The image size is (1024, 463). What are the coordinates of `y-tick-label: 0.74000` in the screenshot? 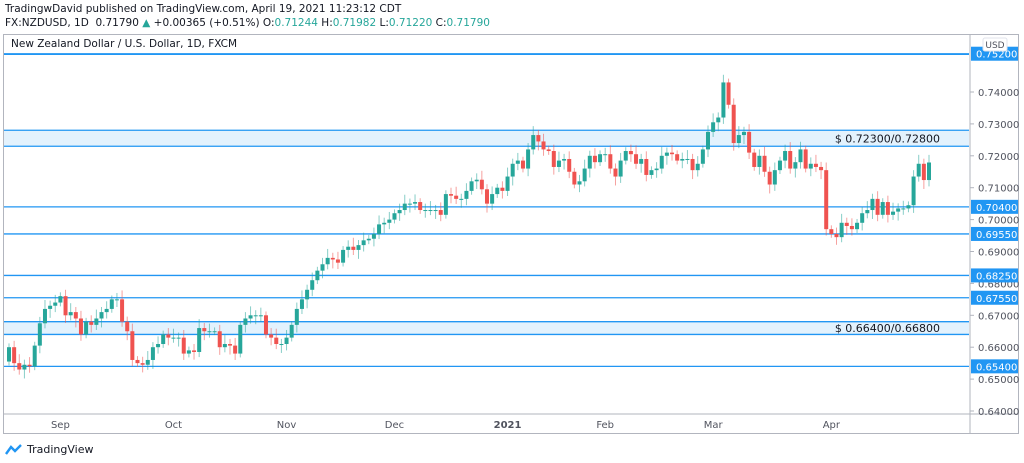 It's located at (998, 93).